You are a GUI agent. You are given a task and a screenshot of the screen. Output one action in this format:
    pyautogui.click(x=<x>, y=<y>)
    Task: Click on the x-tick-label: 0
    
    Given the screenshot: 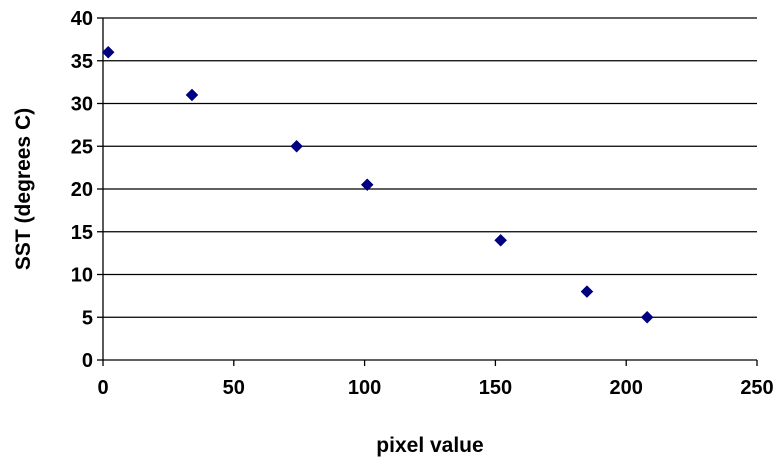 What is the action you would take?
    pyautogui.click(x=102, y=388)
    